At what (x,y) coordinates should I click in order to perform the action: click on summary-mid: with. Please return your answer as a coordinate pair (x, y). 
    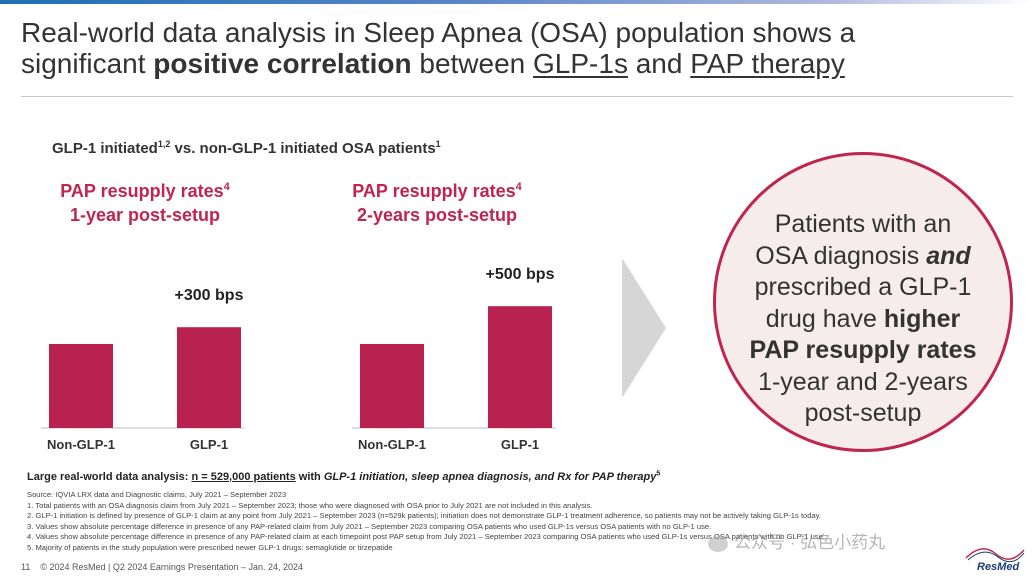
    Looking at the image, I should click on (309, 477).